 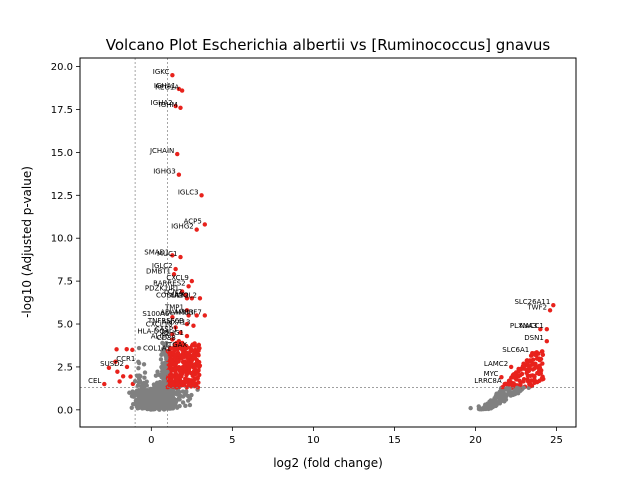 What do you see at coordinates (313, 440) in the screenshot?
I see `x-tick-label: 10` at bounding box center [313, 440].